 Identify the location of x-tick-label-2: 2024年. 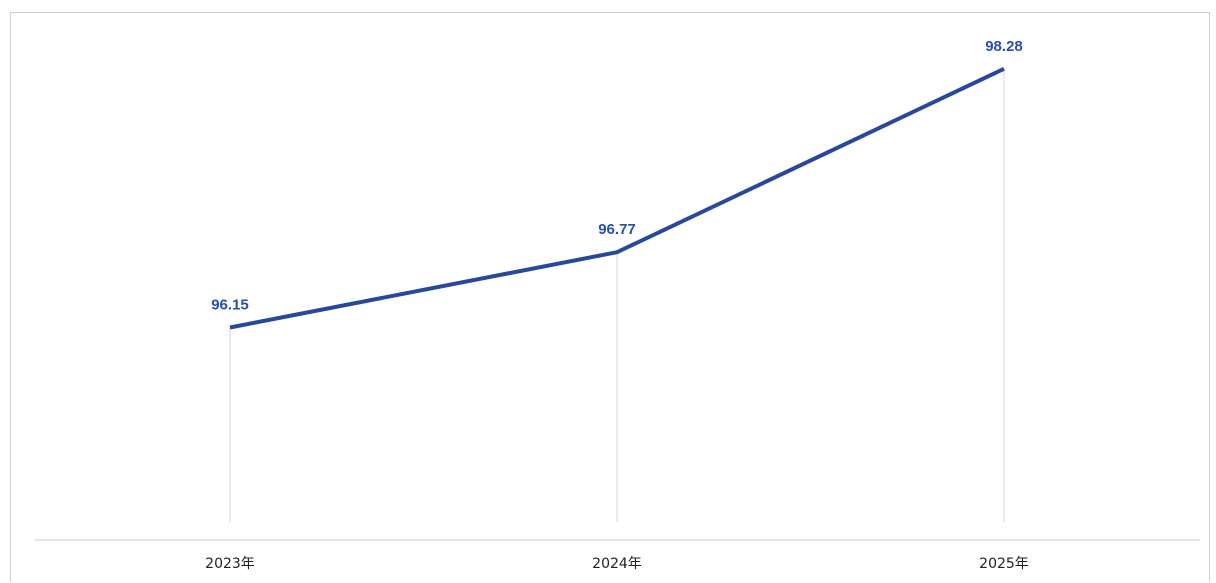
(617, 564).